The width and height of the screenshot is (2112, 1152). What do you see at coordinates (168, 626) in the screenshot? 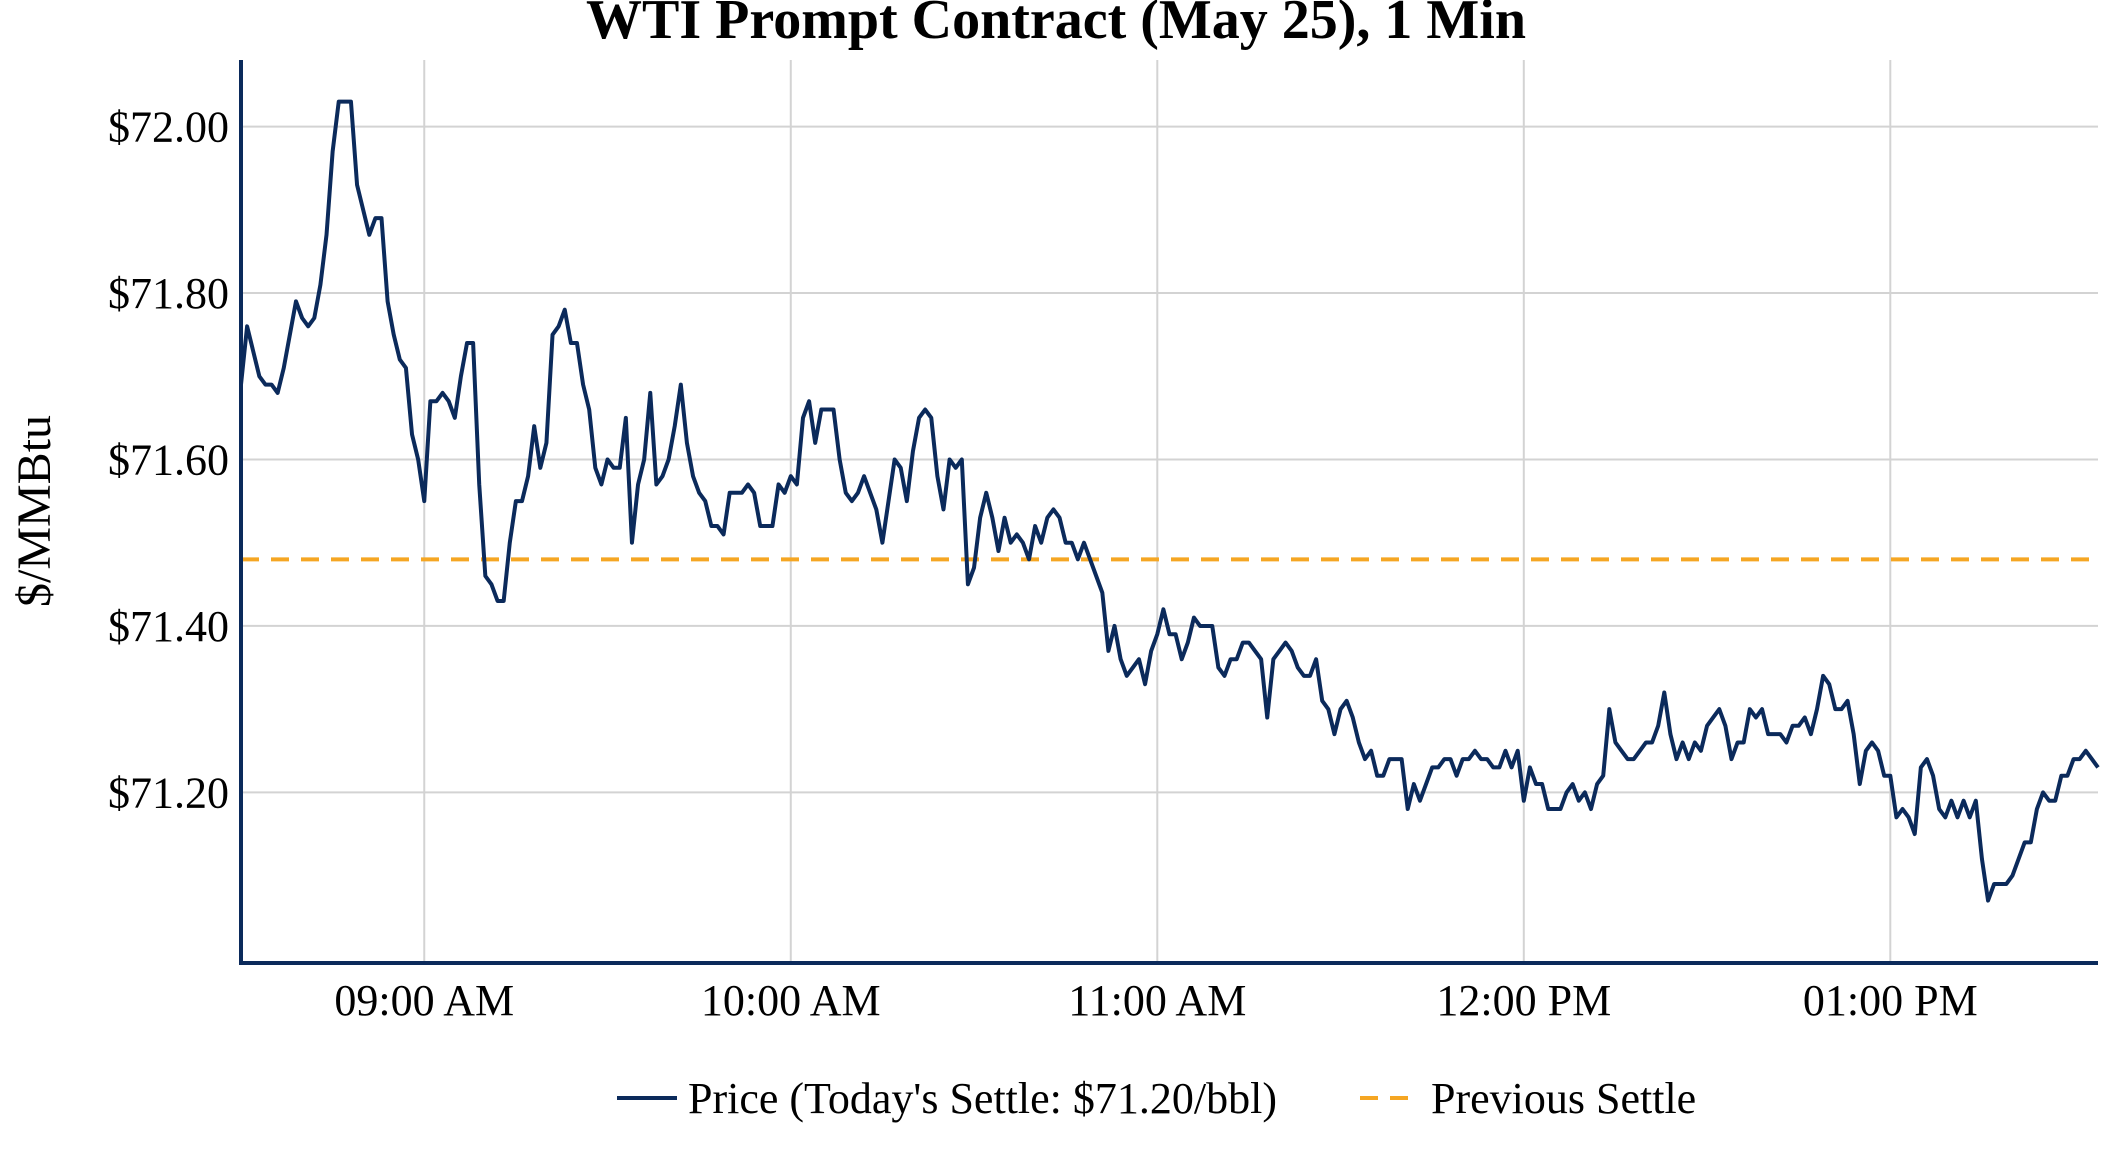
I see `y-tick-label-1: $71.40` at bounding box center [168, 626].